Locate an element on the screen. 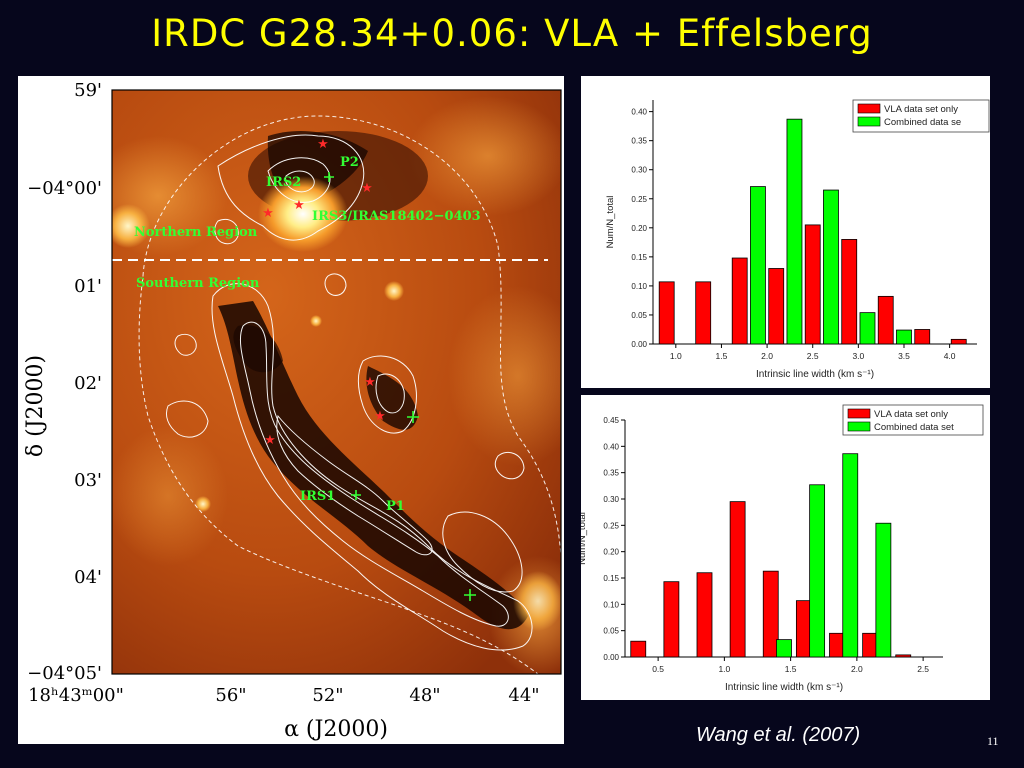 The height and width of the screenshot is (768, 1024). label-p1: P1 is located at coordinates (395, 506).